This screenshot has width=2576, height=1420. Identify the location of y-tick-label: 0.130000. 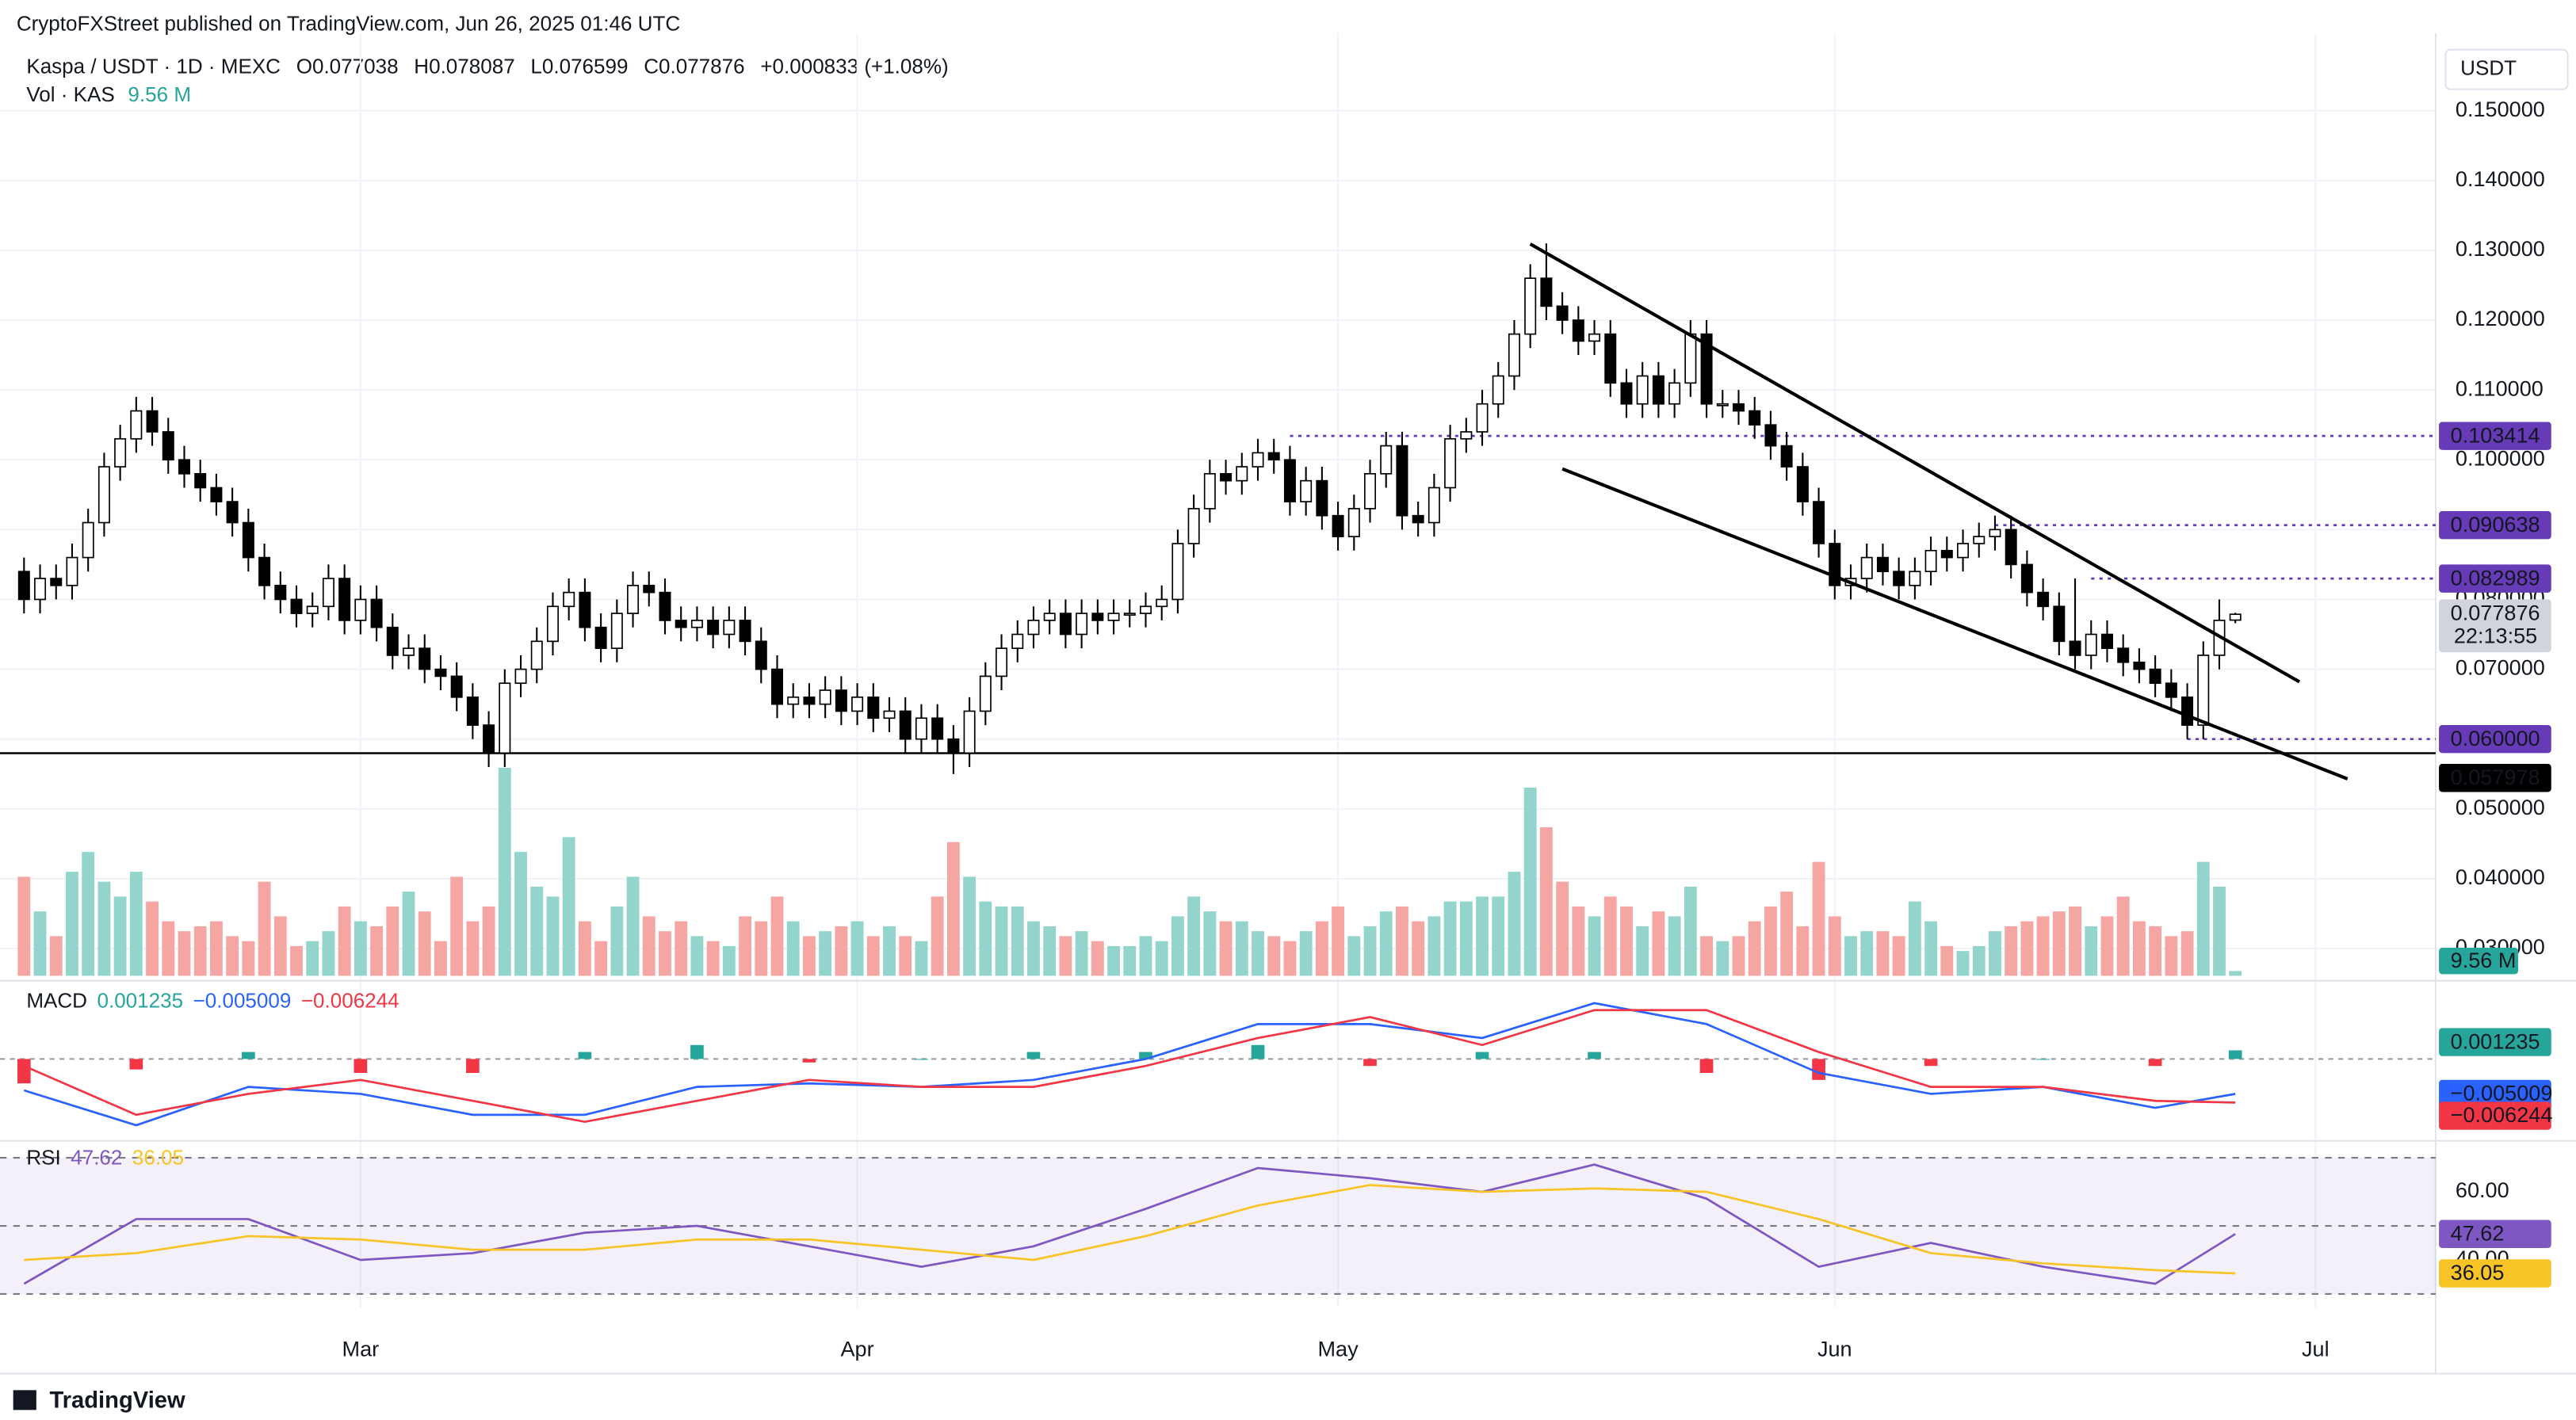
(2500, 249).